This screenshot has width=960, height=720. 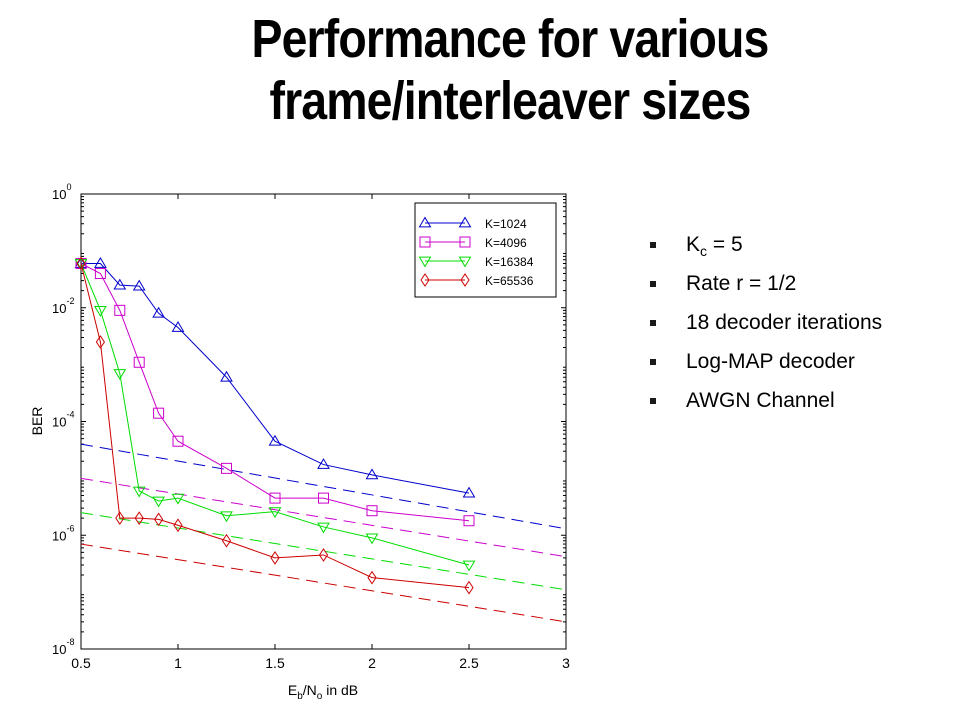 I want to click on bullet-iterations: 18 decoder iterations, so click(x=766, y=329).